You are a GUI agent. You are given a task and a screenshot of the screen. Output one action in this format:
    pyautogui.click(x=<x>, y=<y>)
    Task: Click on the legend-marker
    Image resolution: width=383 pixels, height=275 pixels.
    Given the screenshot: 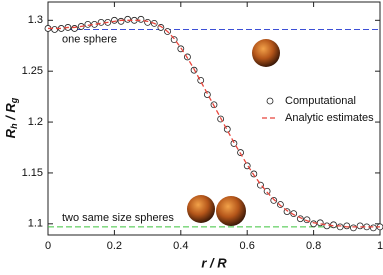 What is the action you would take?
    pyautogui.click(x=270, y=101)
    